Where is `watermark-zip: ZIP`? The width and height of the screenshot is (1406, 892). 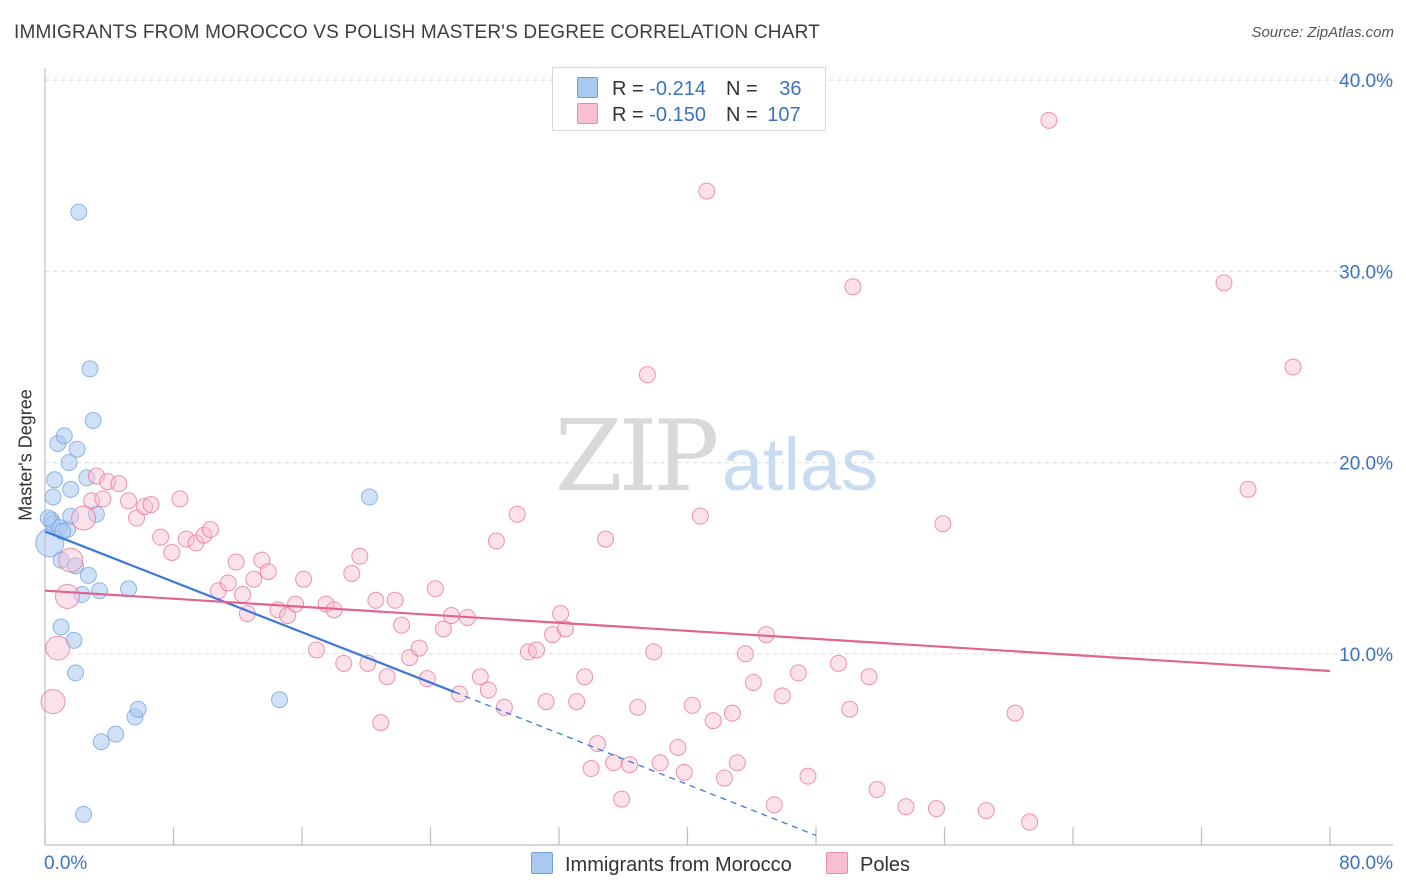 watermark-zip: ZIP is located at coordinates (636, 457).